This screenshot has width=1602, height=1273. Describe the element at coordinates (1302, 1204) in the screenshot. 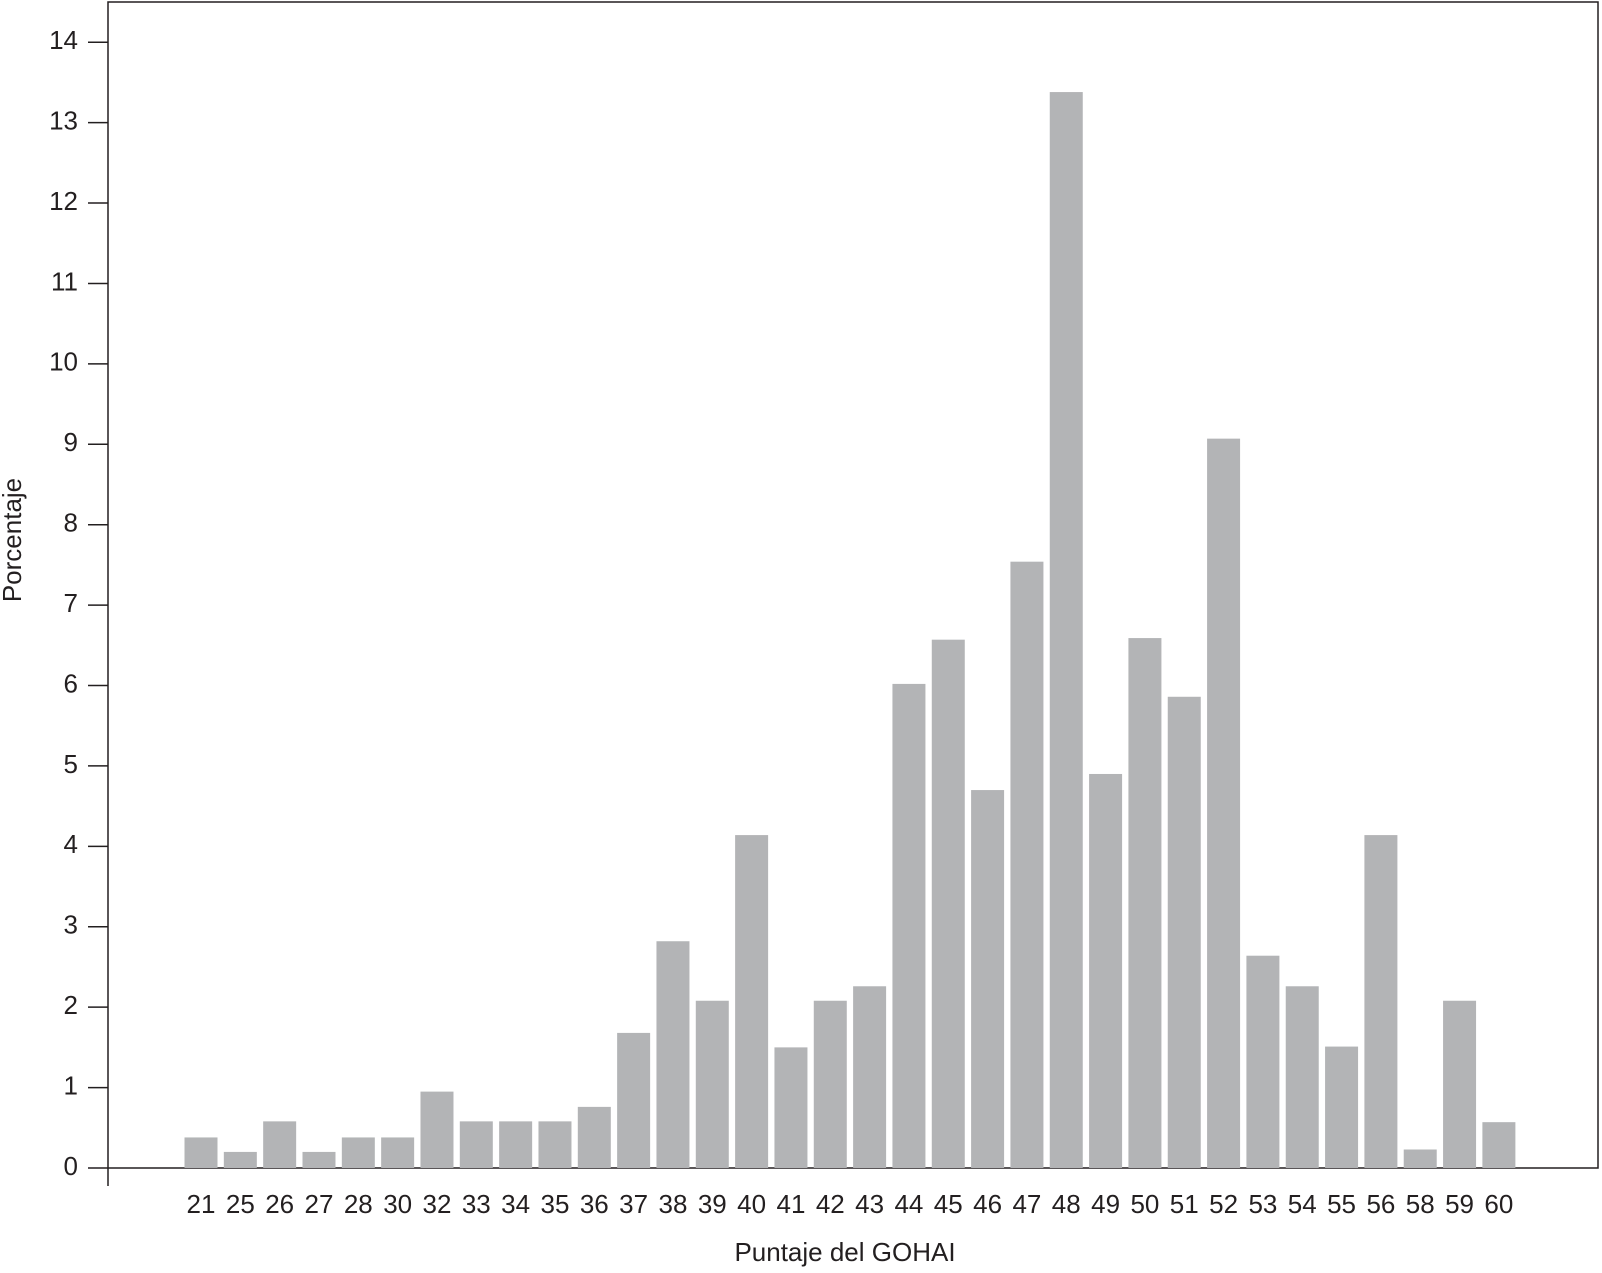

I see `x-tick-label: 54` at that location.